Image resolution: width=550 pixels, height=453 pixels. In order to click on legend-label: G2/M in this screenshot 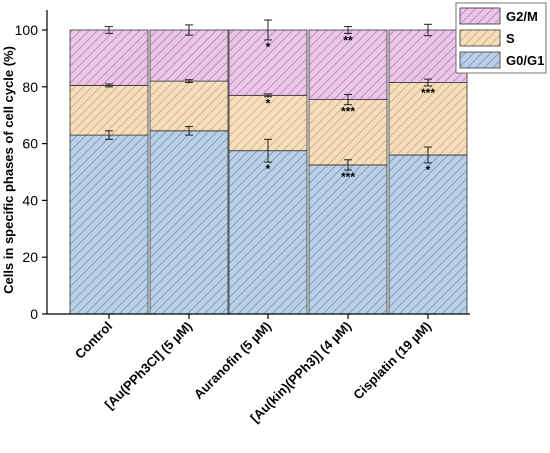, I will do `click(522, 16)`.